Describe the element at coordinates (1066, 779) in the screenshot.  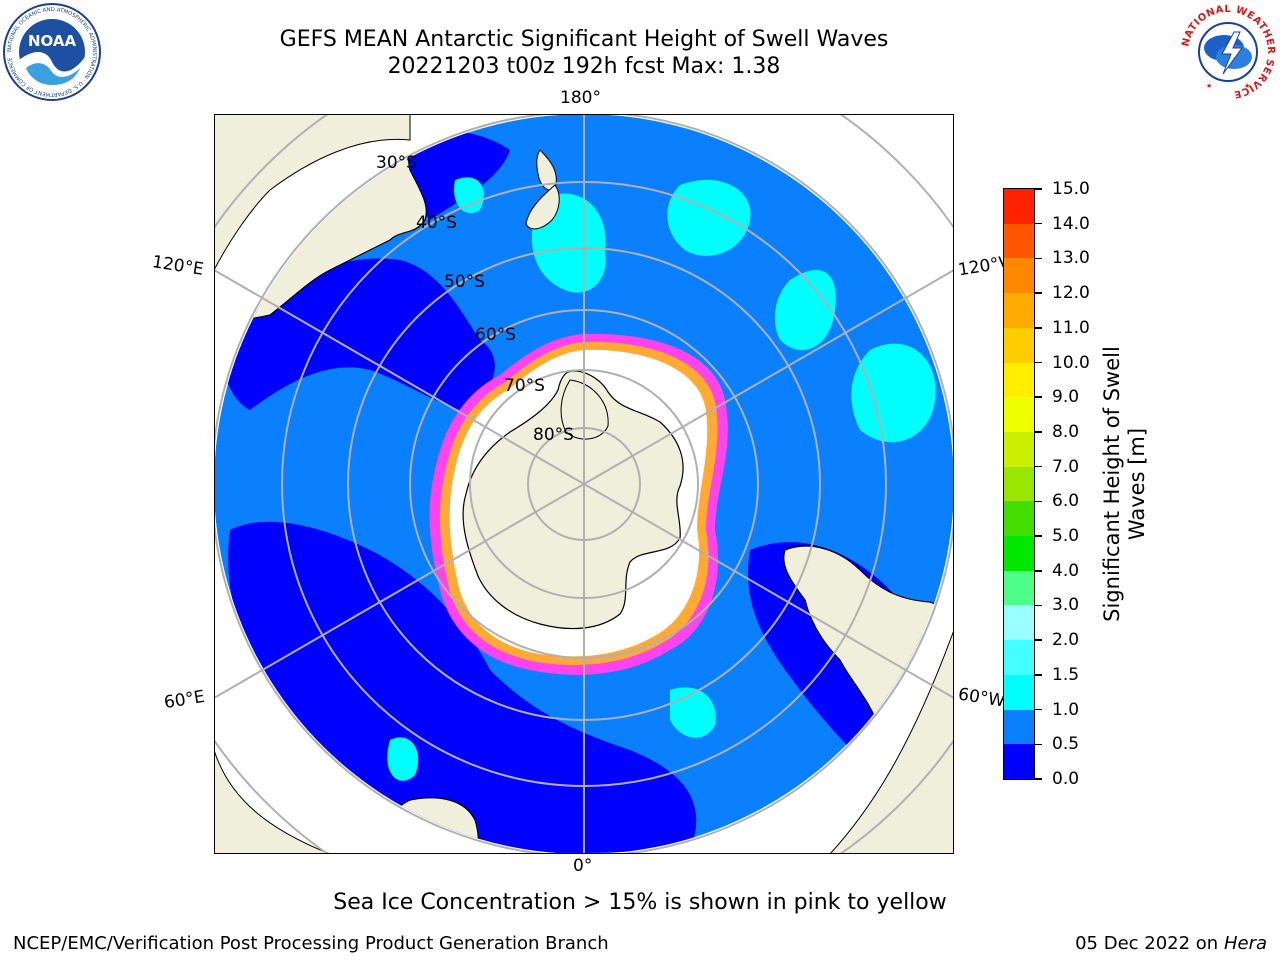
I see `colorbar-tick-label: 0.0` at that location.